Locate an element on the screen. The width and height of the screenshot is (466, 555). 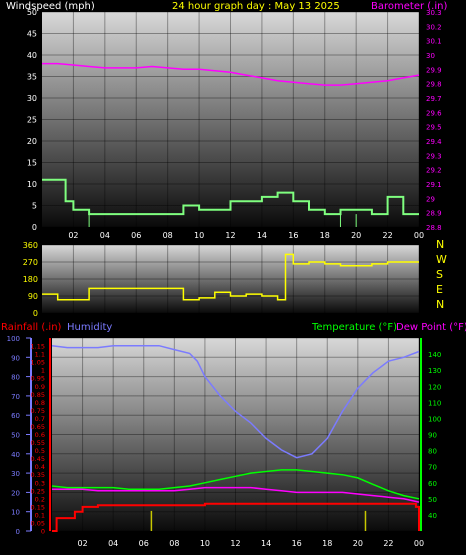
direction-tick-label: 180 is located at coordinates (30, 279).